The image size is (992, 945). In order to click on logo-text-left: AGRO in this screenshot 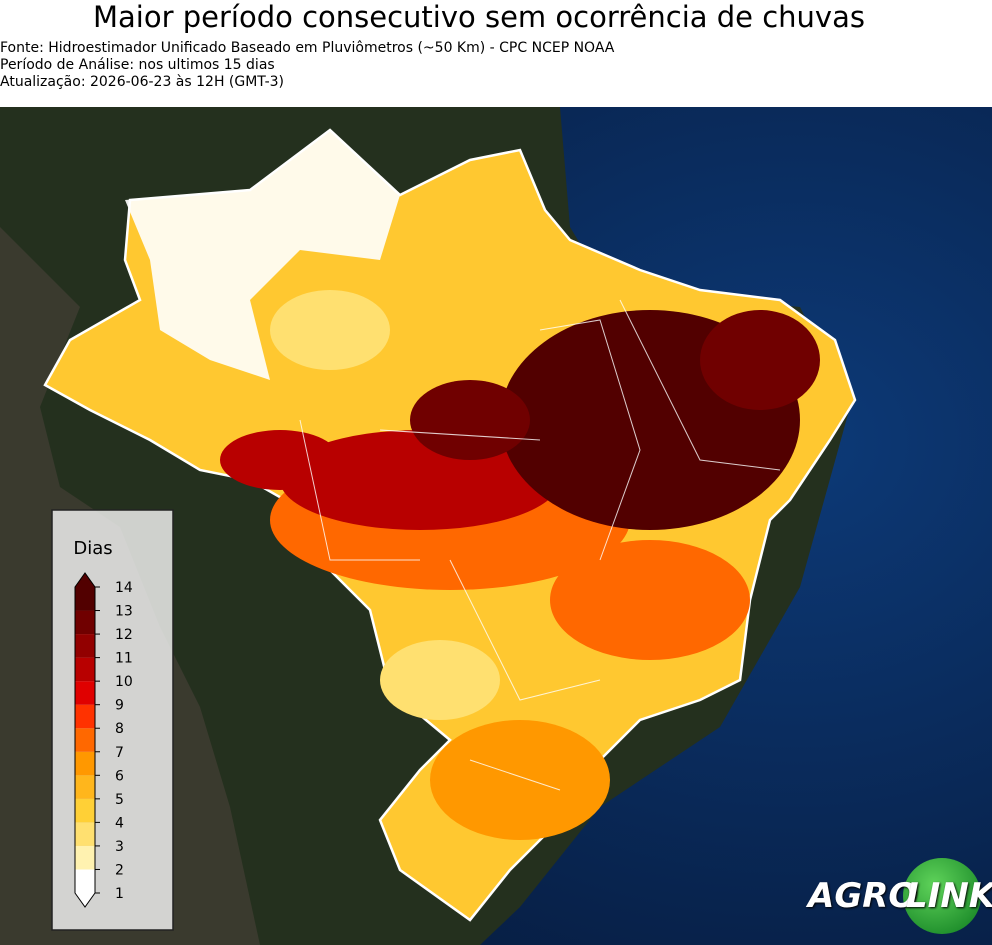, I will do `click(863, 896)`.